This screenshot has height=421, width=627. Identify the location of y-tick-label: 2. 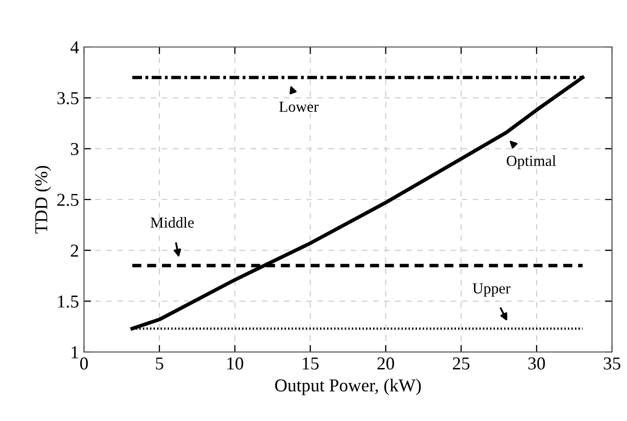
(74, 250).